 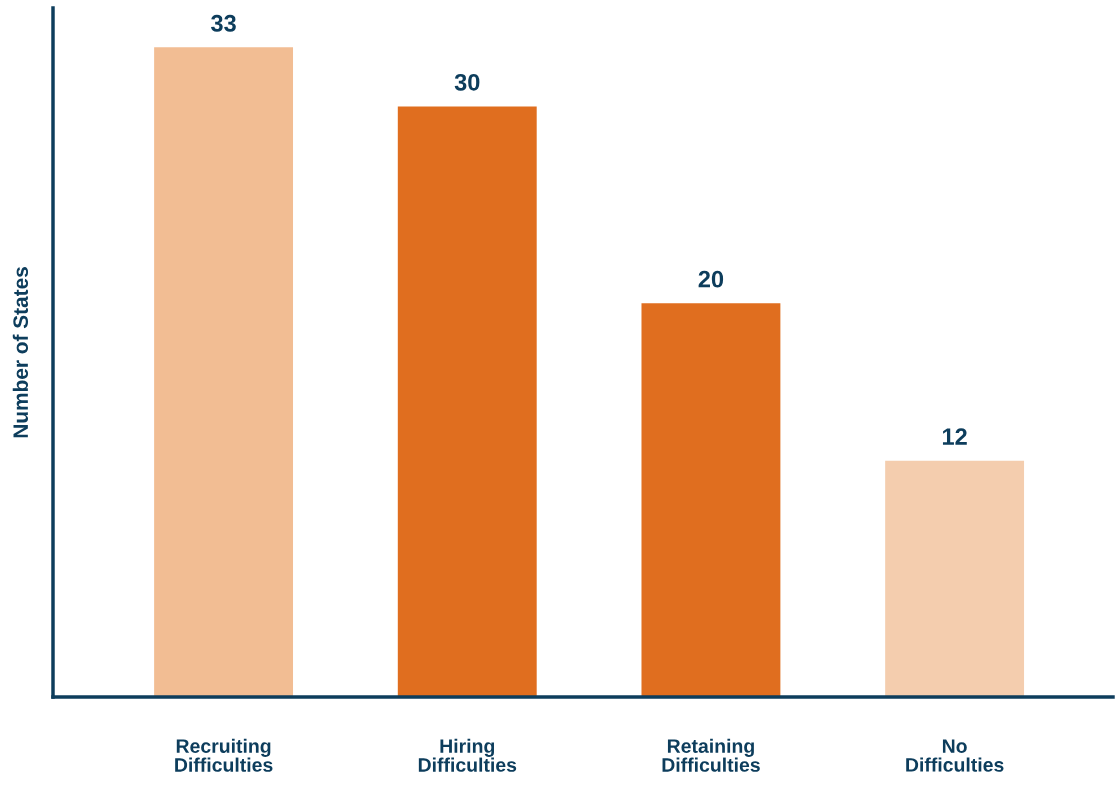 What do you see at coordinates (224, 755) in the screenshot?
I see `x-tick-label: Recruiting Difficulties` at bounding box center [224, 755].